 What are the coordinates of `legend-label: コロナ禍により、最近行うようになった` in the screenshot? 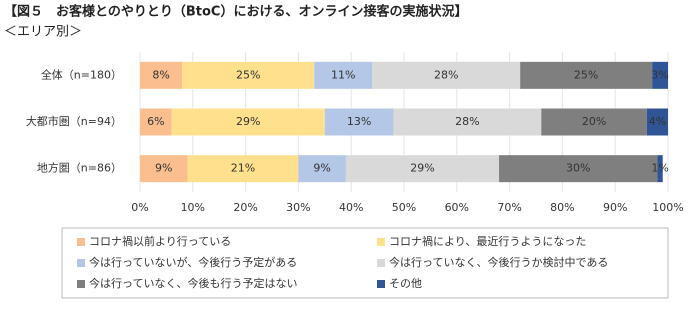 It's located at (487, 241).